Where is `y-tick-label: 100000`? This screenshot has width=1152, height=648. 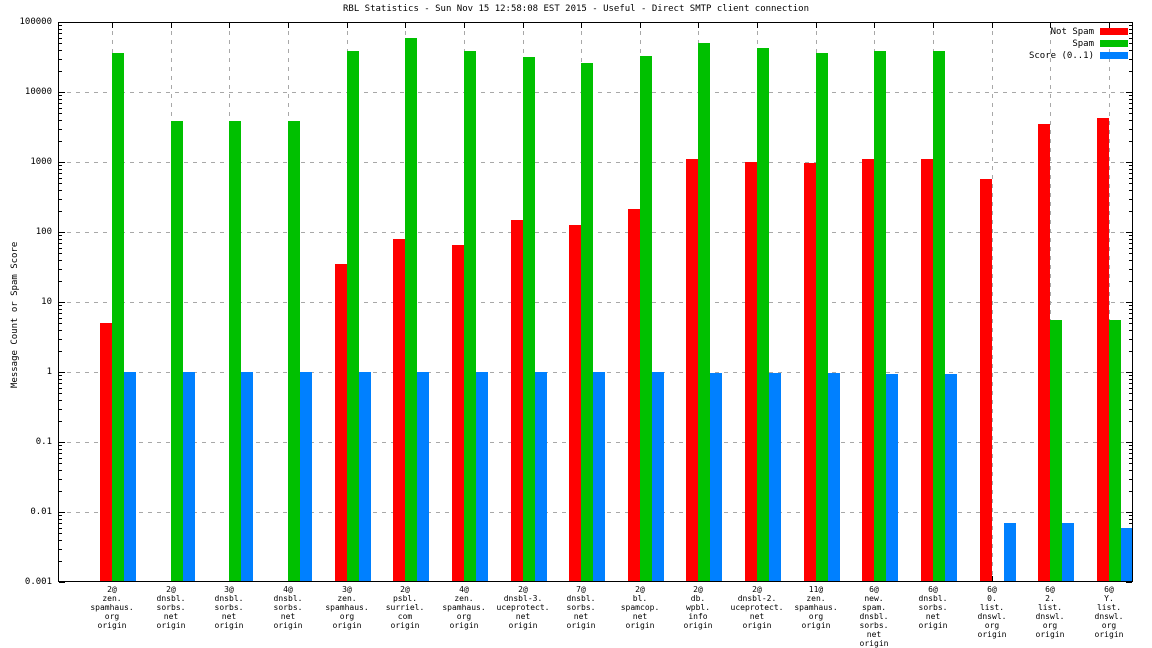 y-tick-label: 100000 is located at coordinates (35, 22).